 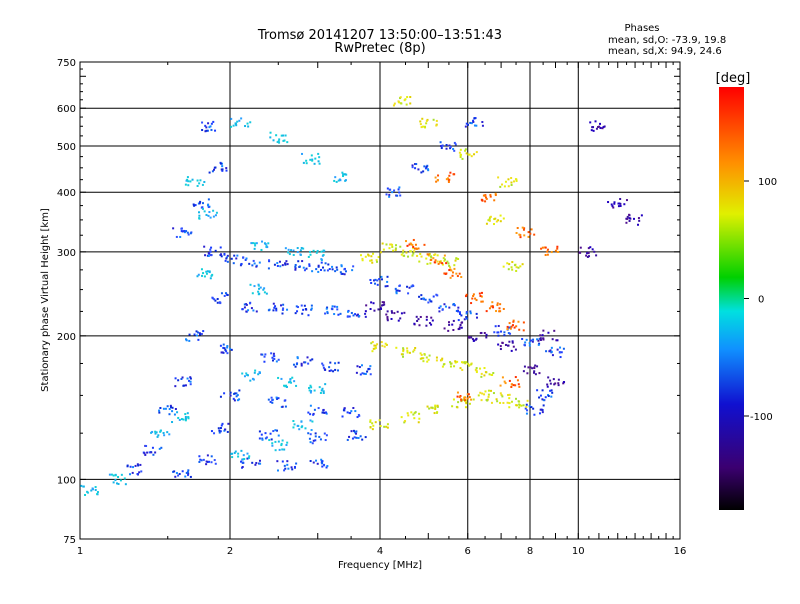 I want to click on chart-title: Tromsø 20141207 13:50:00–13:51:43, so click(x=379, y=35).